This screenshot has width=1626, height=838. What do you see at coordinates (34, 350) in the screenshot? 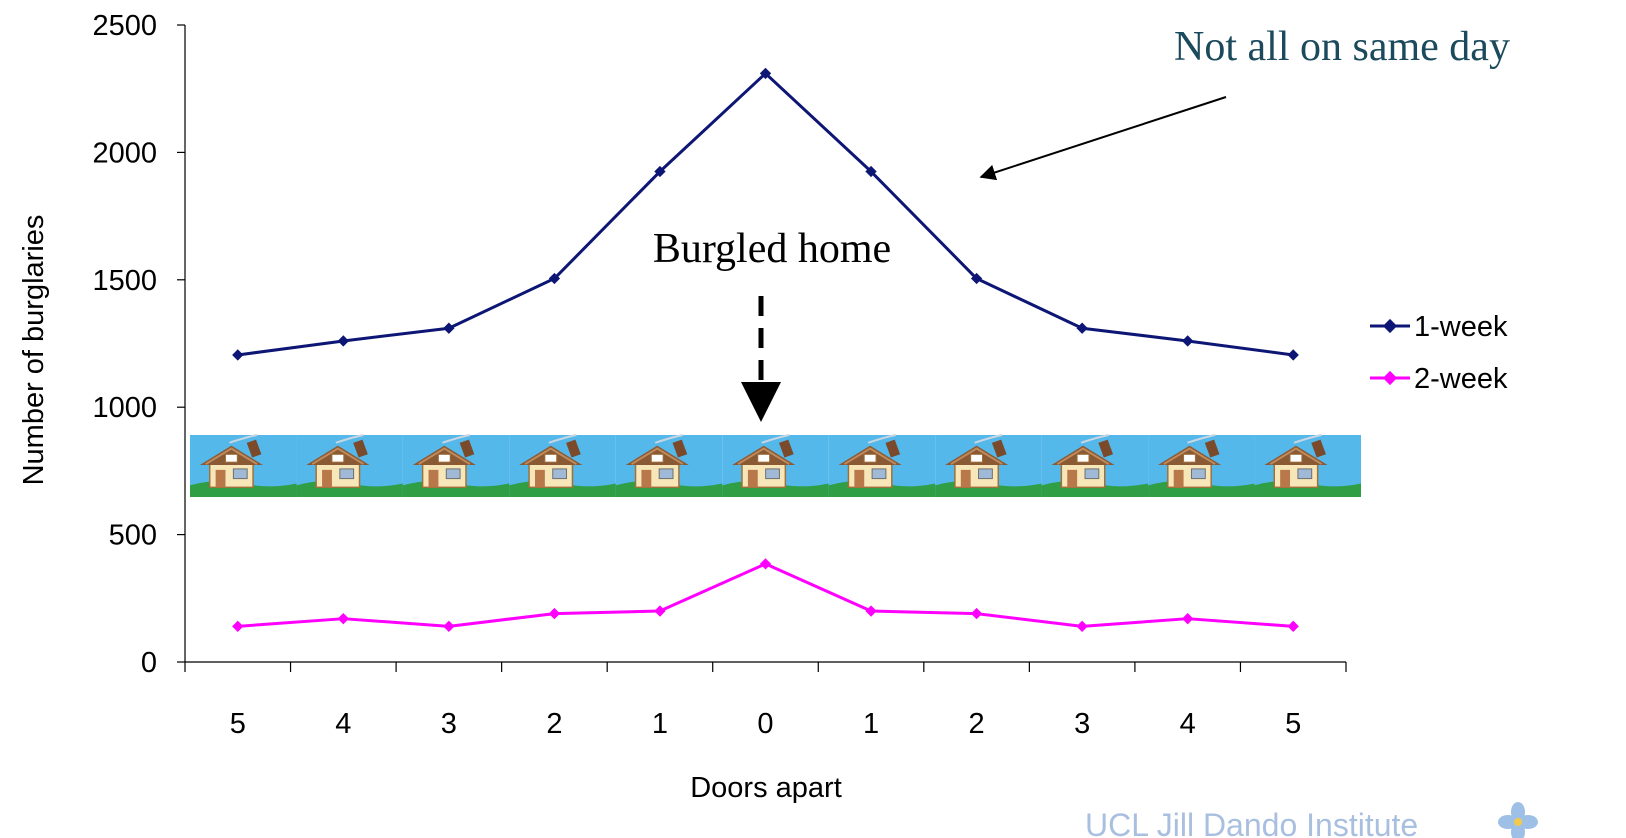
I see `y-axis-title: Number of burglaries` at bounding box center [34, 350].